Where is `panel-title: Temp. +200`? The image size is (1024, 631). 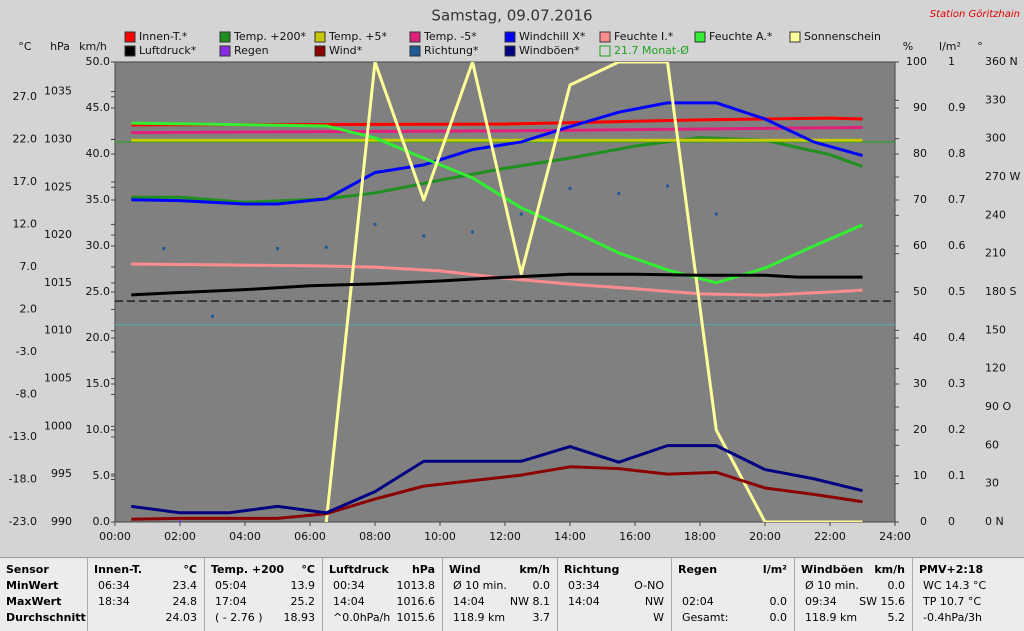 panel-title: Temp. +200 is located at coordinates (248, 569).